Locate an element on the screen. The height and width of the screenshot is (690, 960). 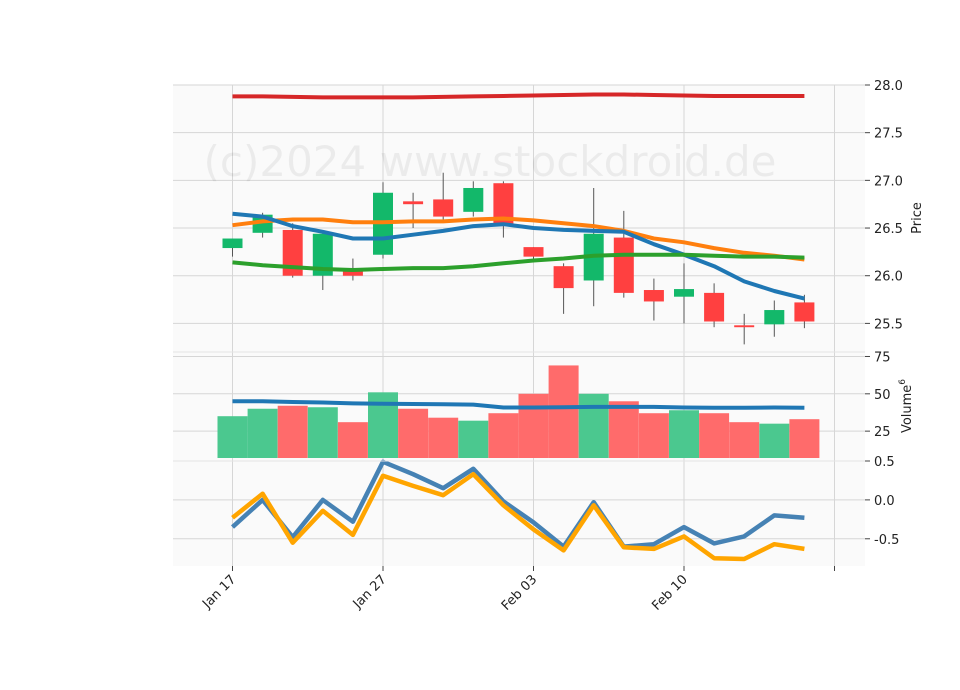
price-tick-label: 27.0 is located at coordinates (888, 181).